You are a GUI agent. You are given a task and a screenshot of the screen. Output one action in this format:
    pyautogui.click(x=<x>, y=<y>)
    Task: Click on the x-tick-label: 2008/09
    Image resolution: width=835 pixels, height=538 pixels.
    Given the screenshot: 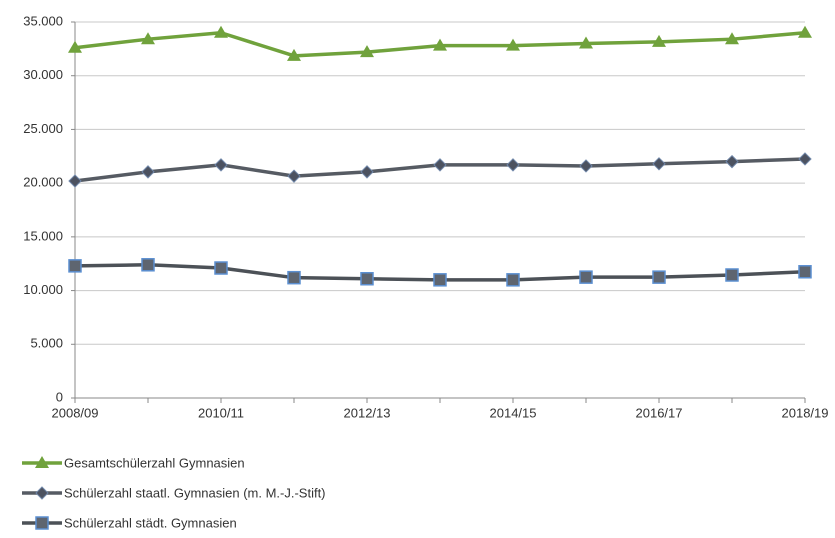 What is the action you would take?
    pyautogui.click(x=75, y=412)
    